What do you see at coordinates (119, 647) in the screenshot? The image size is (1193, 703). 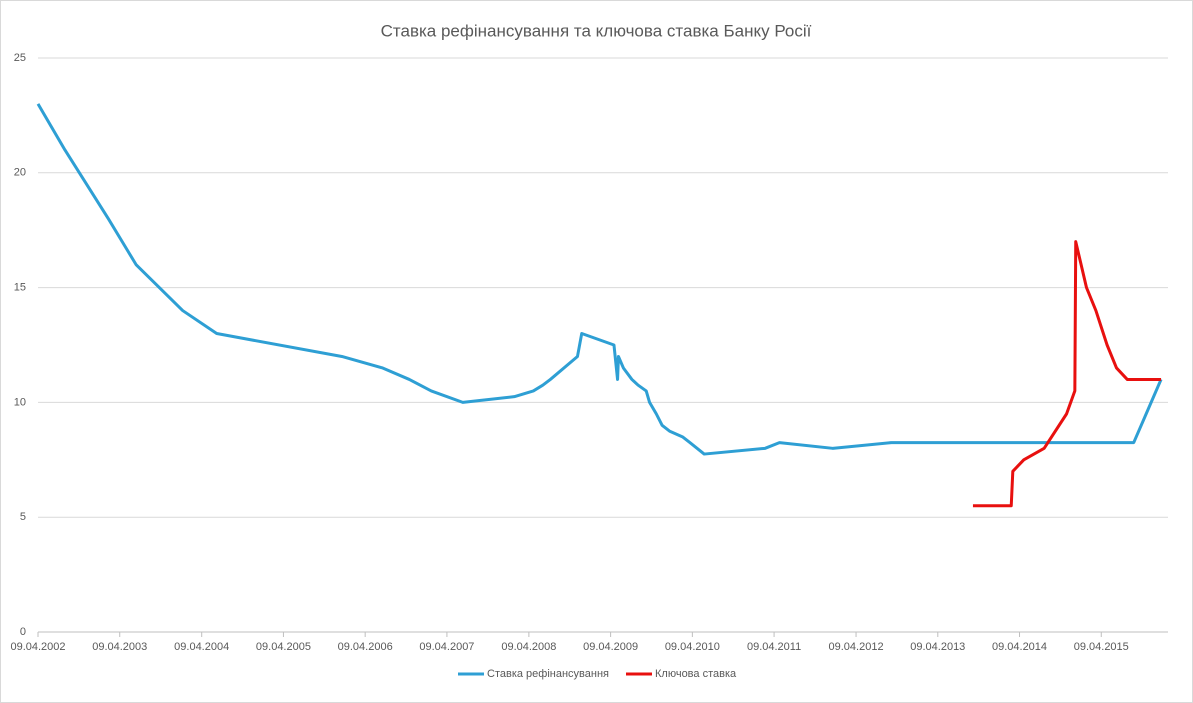 I see `x-tick-label: 09.04.2003` at bounding box center [119, 647].